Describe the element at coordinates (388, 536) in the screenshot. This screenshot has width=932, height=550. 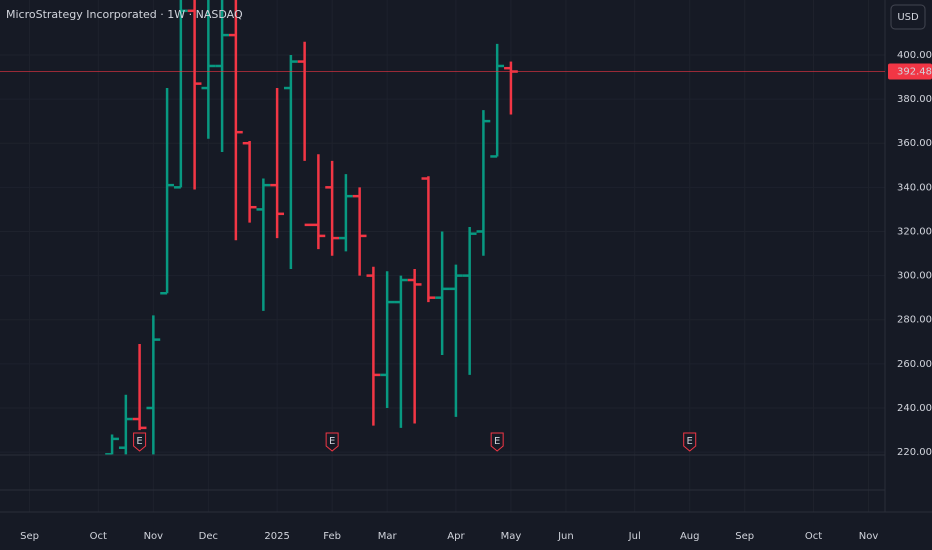
I see `x-tick-label: Mar` at that location.